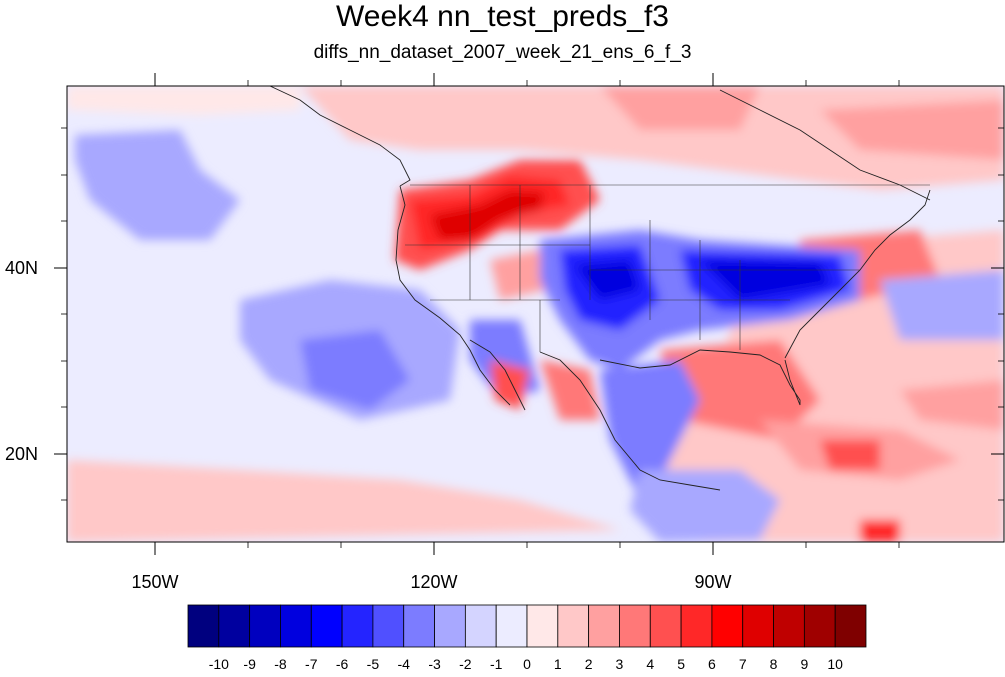 This screenshot has width=1005, height=677. Describe the element at coordinates (21, 454) in the screenshot. I see `y-tick-label: 20N` at that location.